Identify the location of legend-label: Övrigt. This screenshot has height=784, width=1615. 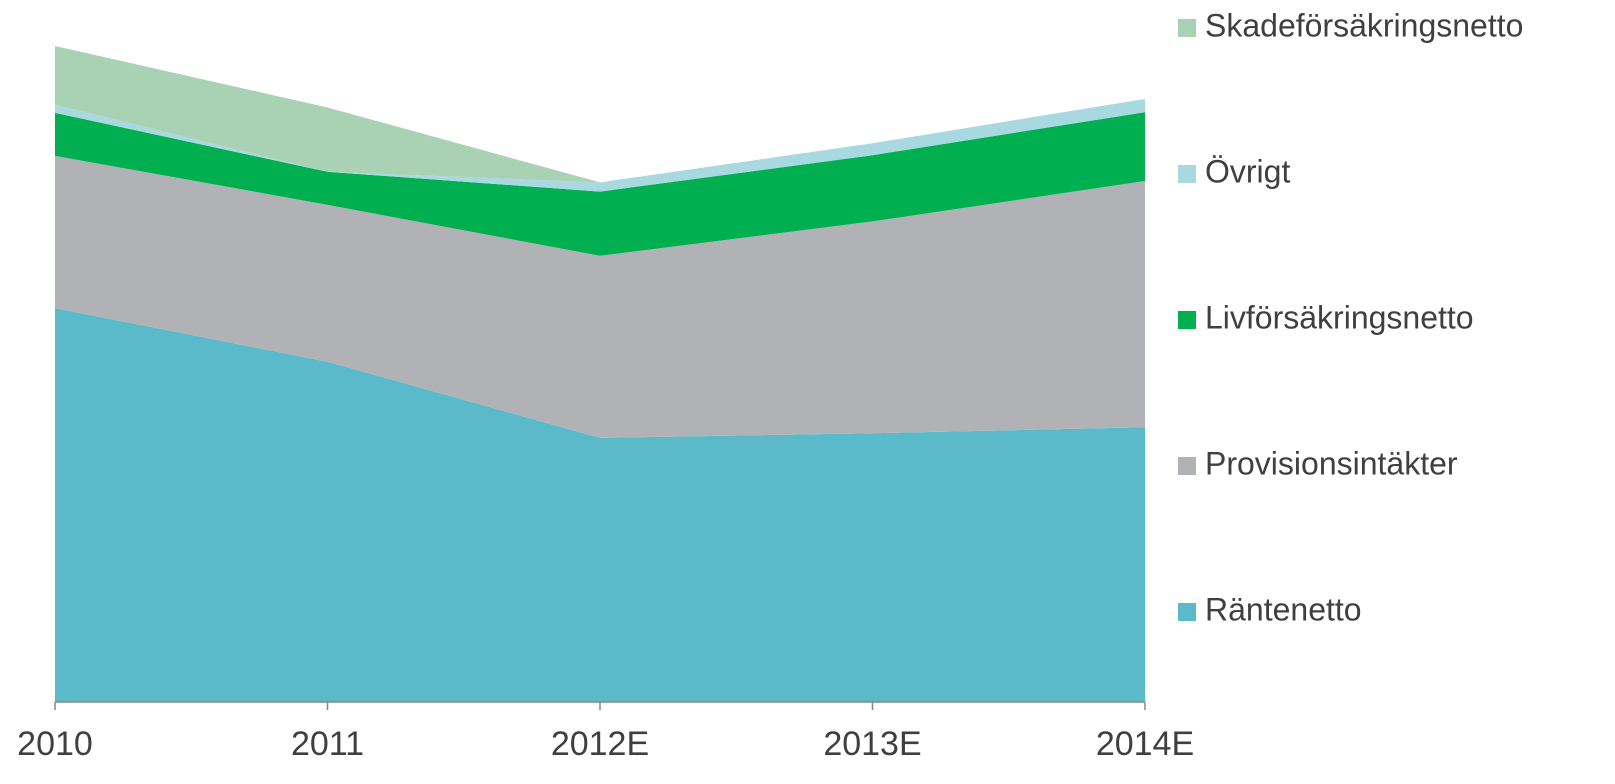
(1247, 171).